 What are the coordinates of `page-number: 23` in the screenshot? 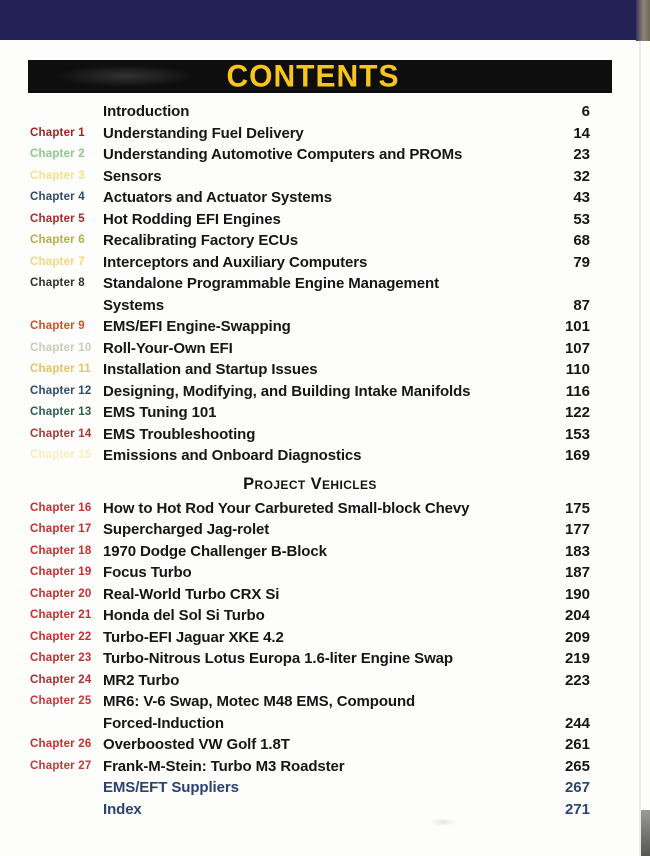 It's located at (581, 154).